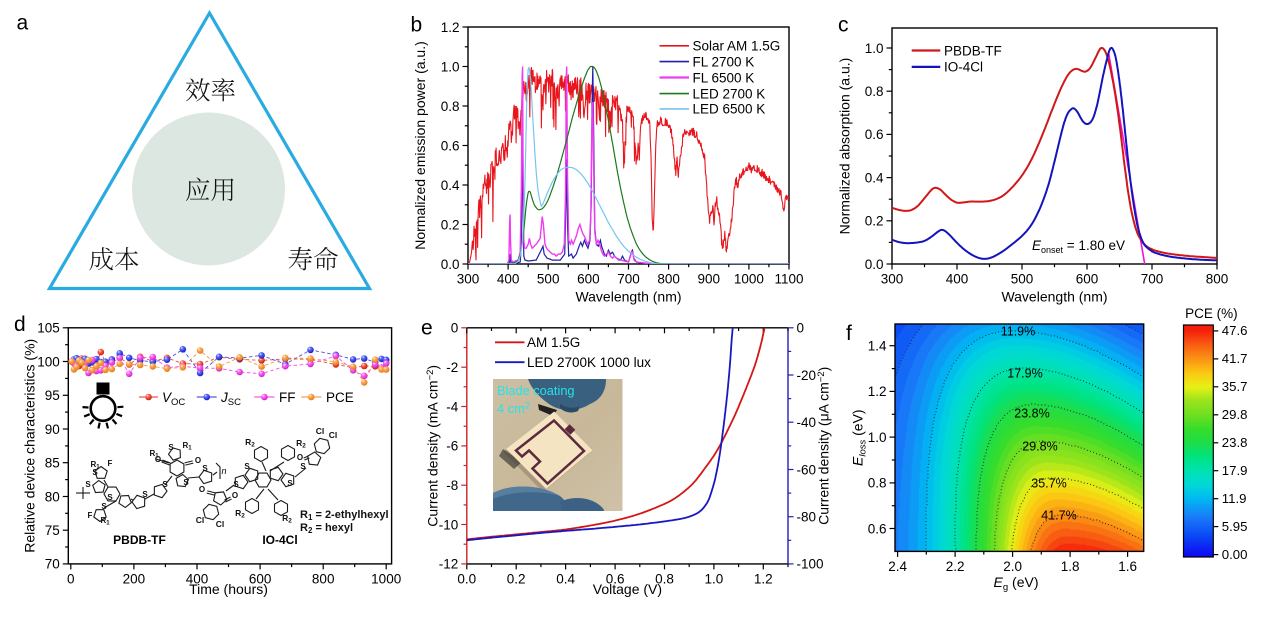  I want to click on svg-text: JSC, so click(230, 399).